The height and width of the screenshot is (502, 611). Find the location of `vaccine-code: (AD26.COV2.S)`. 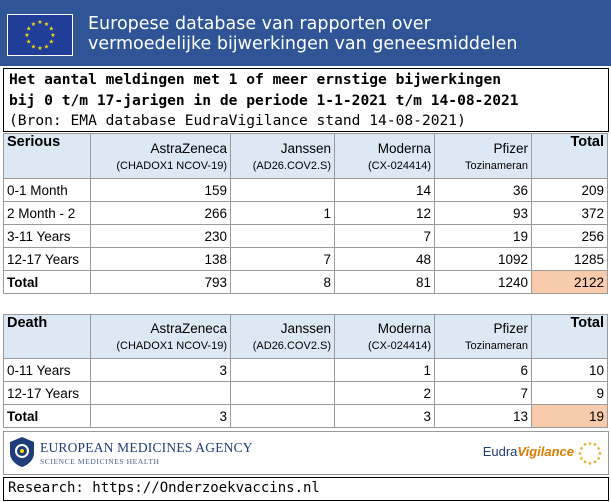

vaccine-code: (AD26.COV2.S) is located at coordinates (291, 346).